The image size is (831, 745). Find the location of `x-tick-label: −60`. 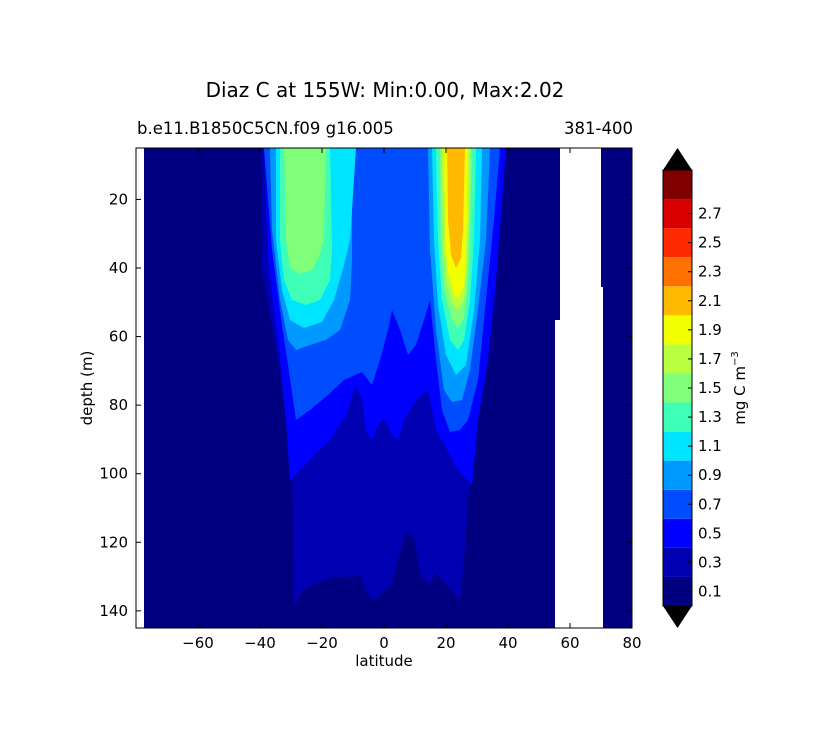

x-tick-label: −60 is located at coordinates (198, 643).